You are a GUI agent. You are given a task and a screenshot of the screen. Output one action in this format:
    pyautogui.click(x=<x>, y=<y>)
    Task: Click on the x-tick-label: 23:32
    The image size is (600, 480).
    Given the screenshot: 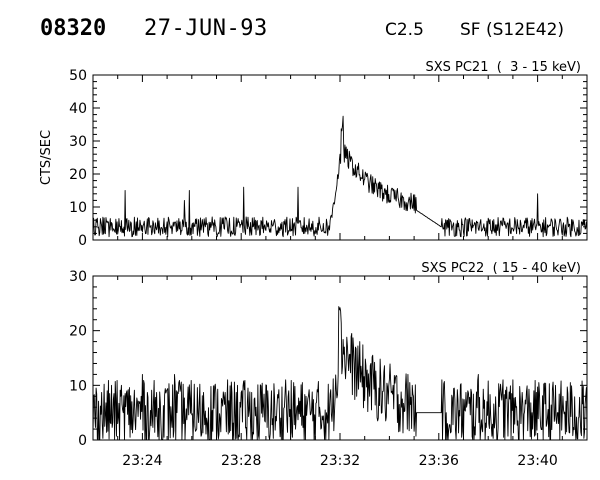 What is the action you would take?
    pyautogui.click(x=340, y=461)
    